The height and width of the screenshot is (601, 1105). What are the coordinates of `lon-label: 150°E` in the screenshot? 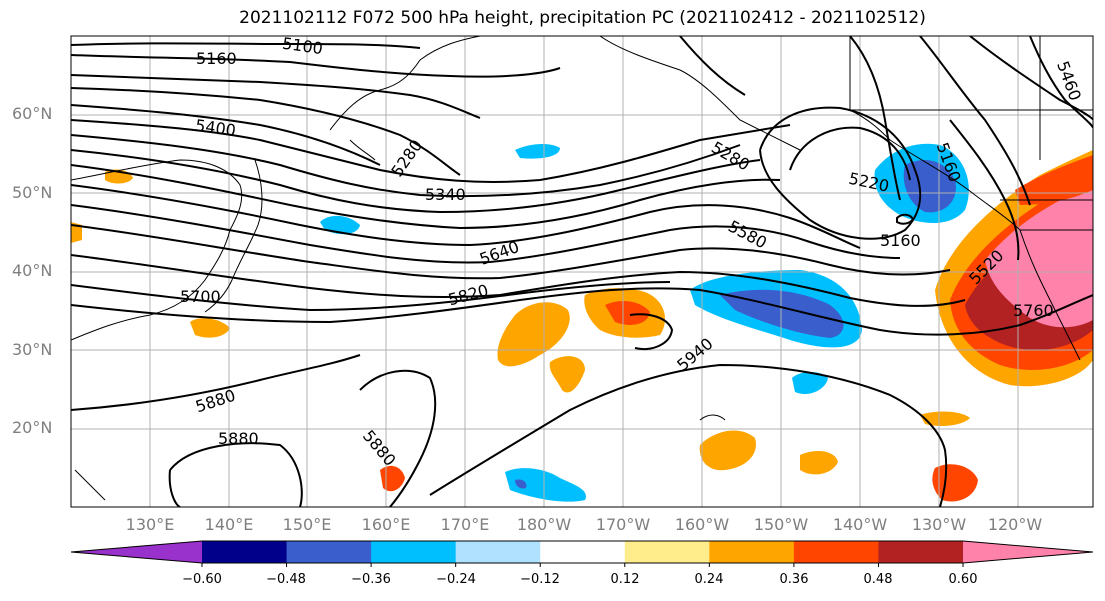 It's located at (307, 524).